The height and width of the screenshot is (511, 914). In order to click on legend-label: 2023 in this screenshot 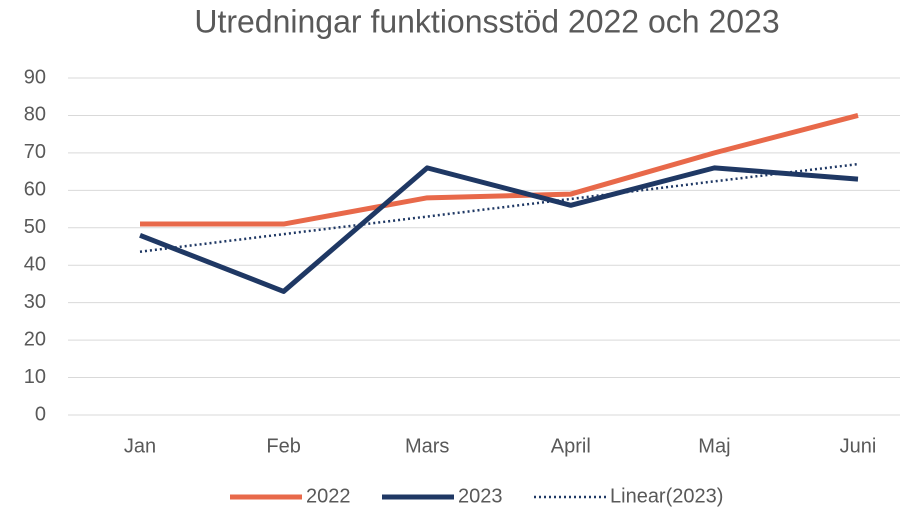, I will do `click(480, 496)`.